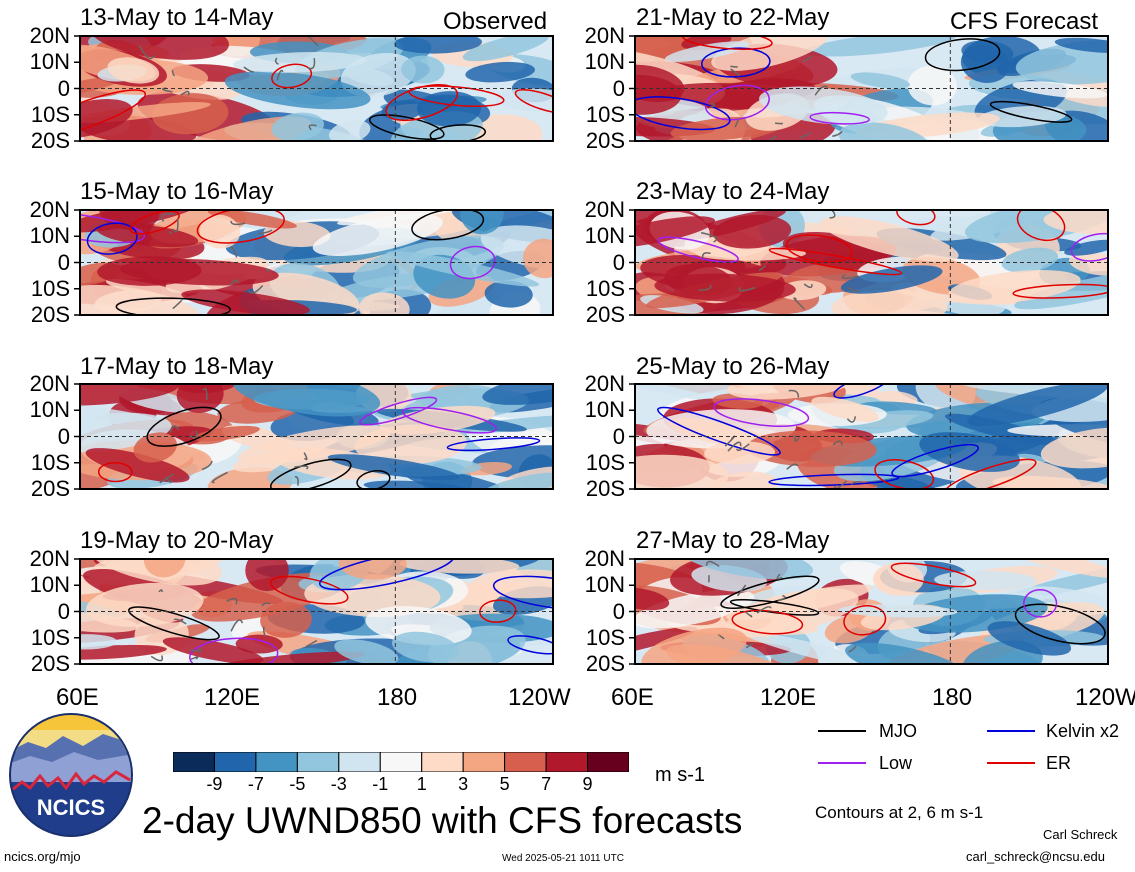 Image resolution: width=1135 pixels, height=872 pixels. I want to click on colorbar-label: 1, so click(421, 784).